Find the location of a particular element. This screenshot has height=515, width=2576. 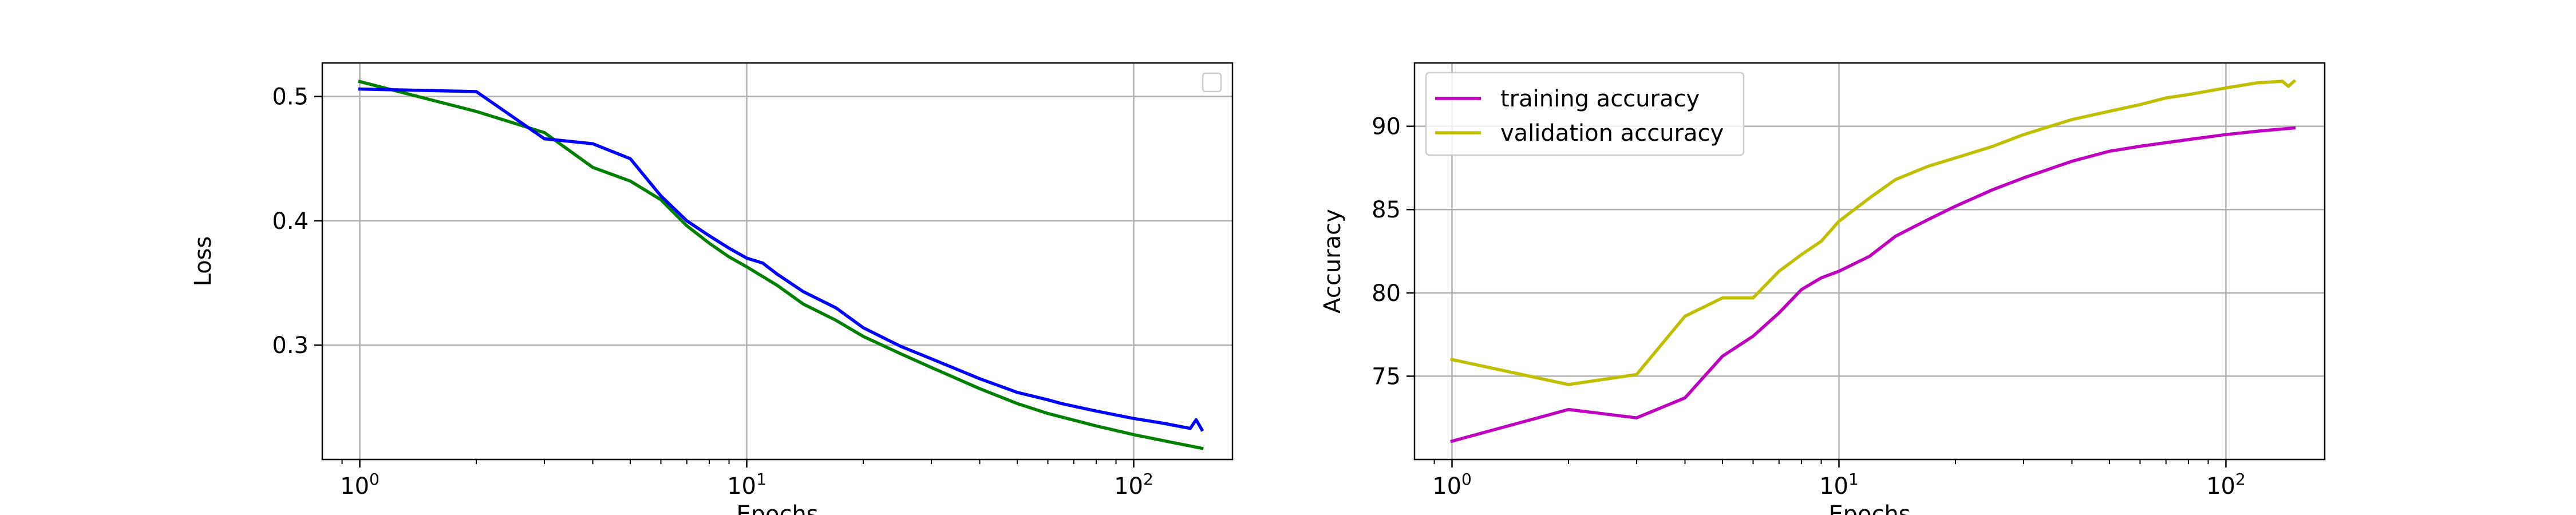

chart-0-ylabel: Loss is located at coordinates (203, 261).